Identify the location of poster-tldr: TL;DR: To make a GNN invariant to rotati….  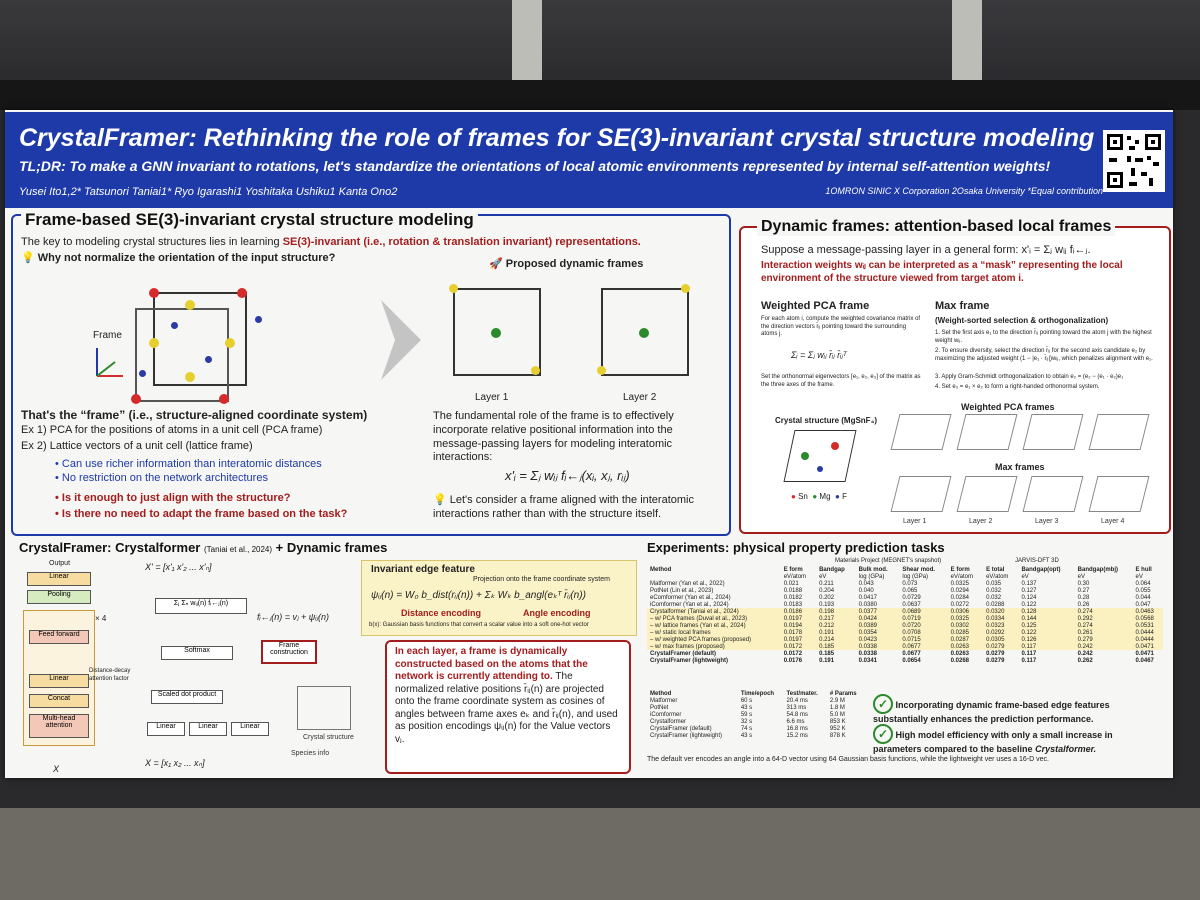
(535, 166).